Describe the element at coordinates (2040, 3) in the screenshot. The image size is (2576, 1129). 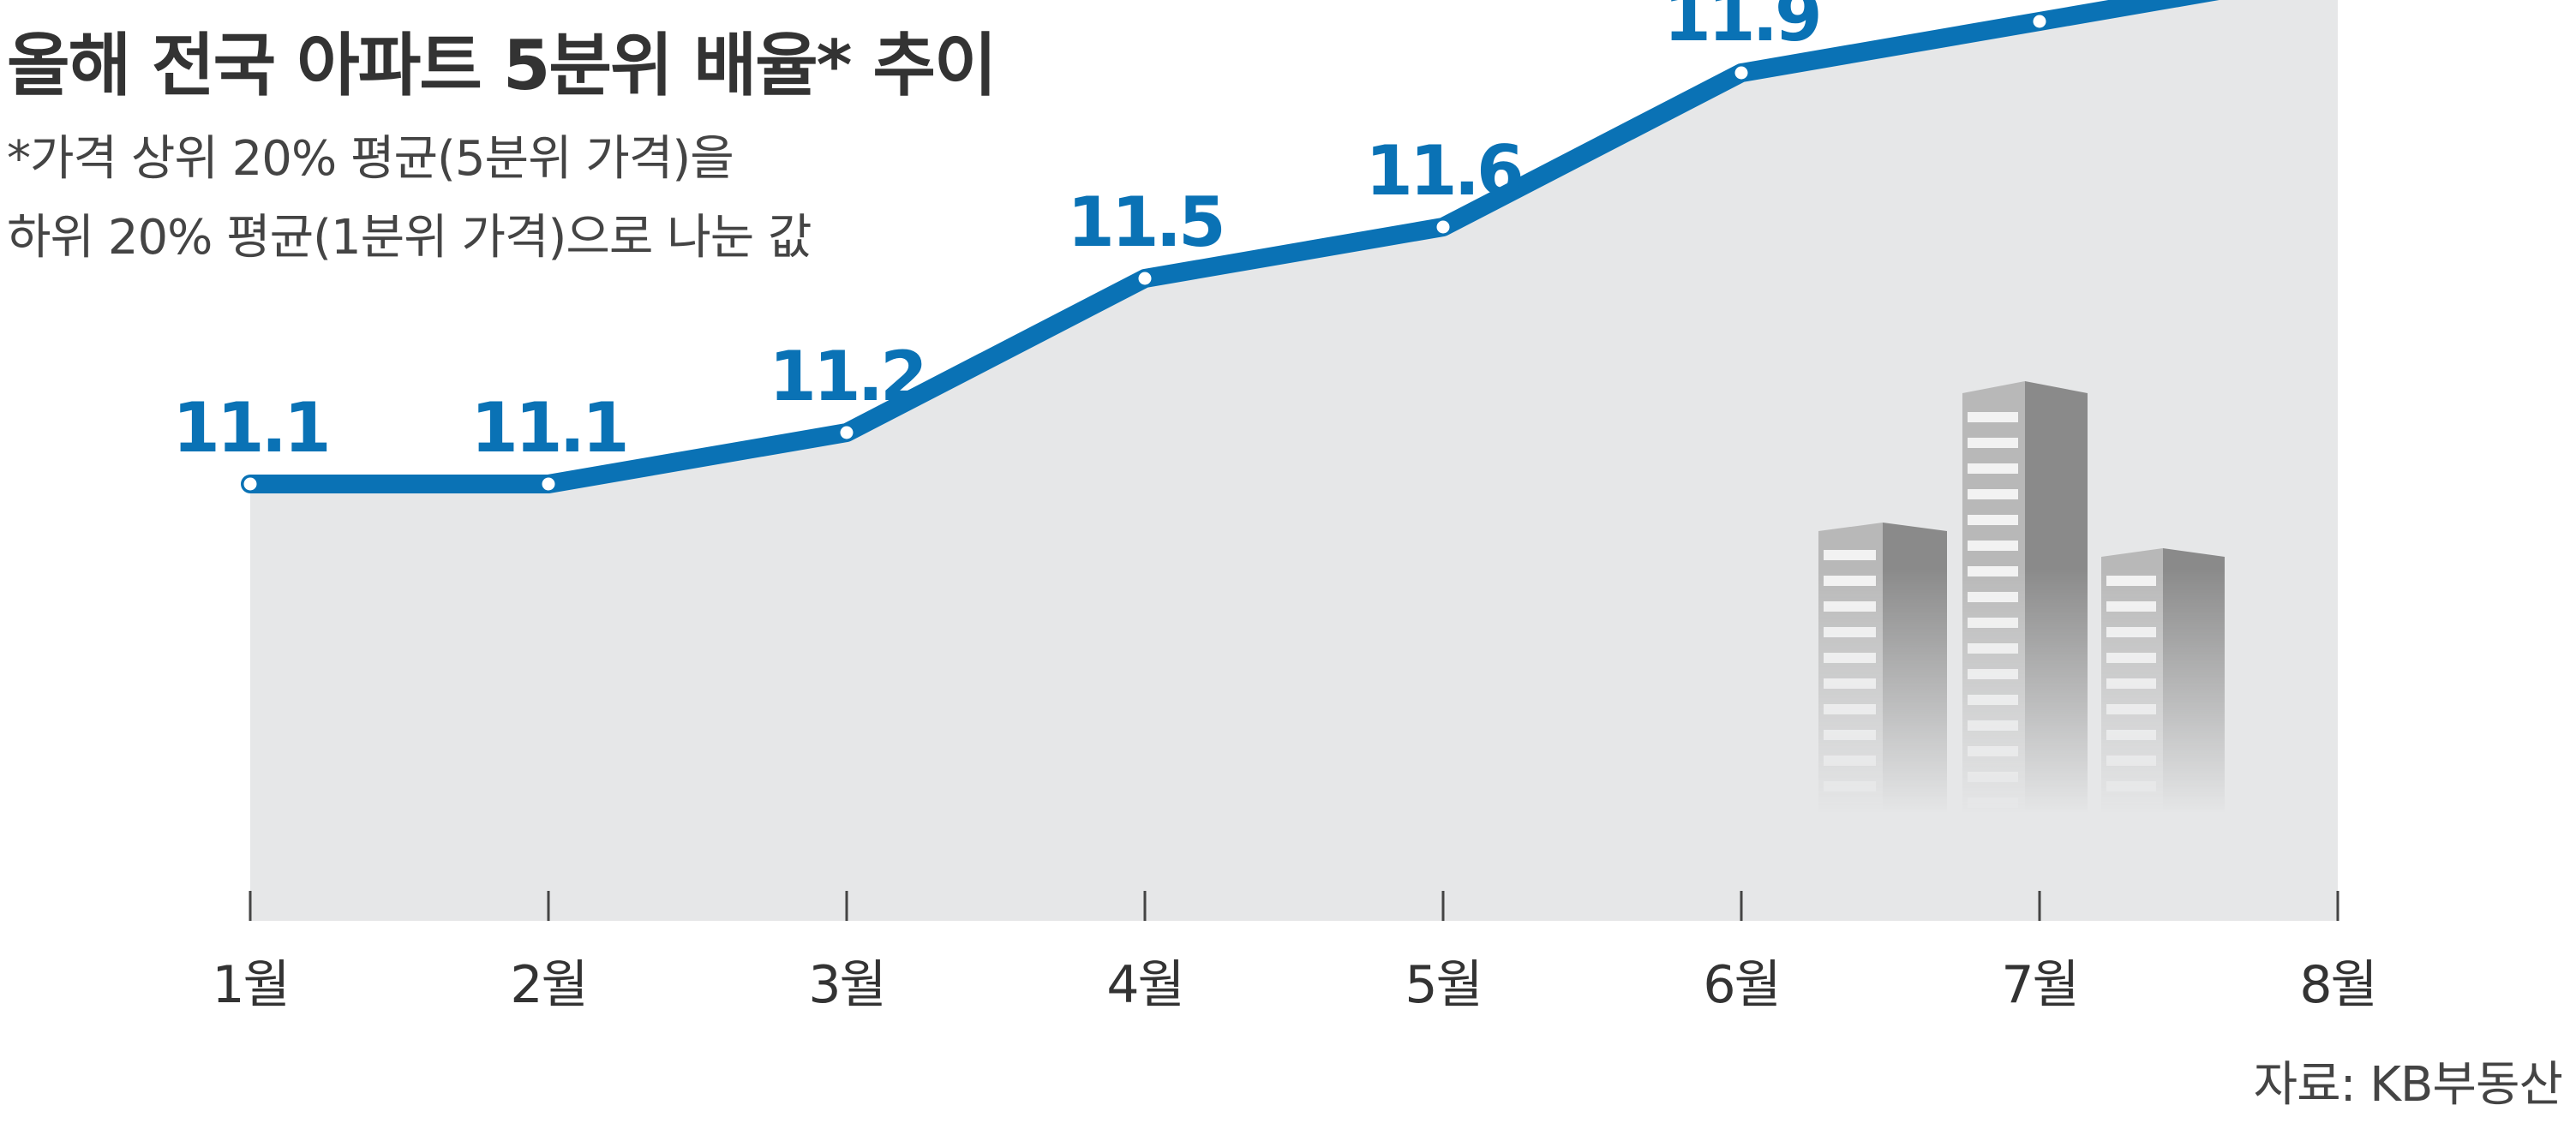
I see `data-label: 12.0` at that location.